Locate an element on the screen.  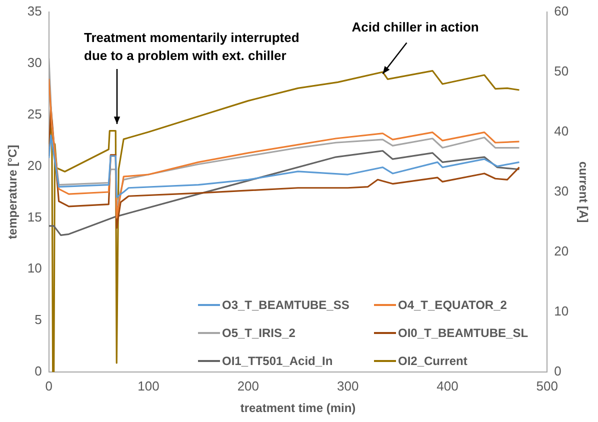
x-tick-label: 300 is located at coordinates (347, 386).